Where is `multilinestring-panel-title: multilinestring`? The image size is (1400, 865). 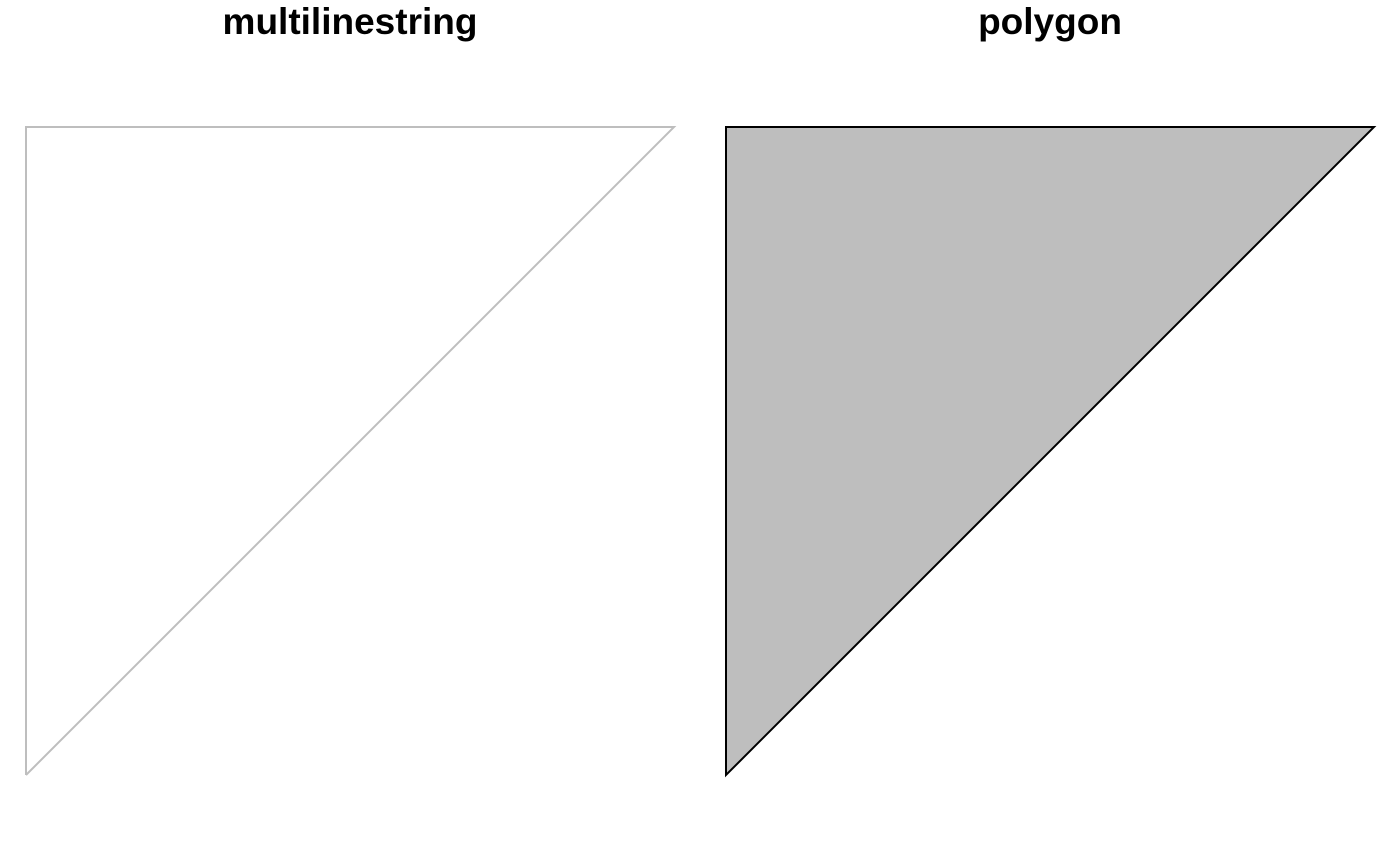 multilinestring-panel-title: multilinestring is located at coordinates (350, 21).